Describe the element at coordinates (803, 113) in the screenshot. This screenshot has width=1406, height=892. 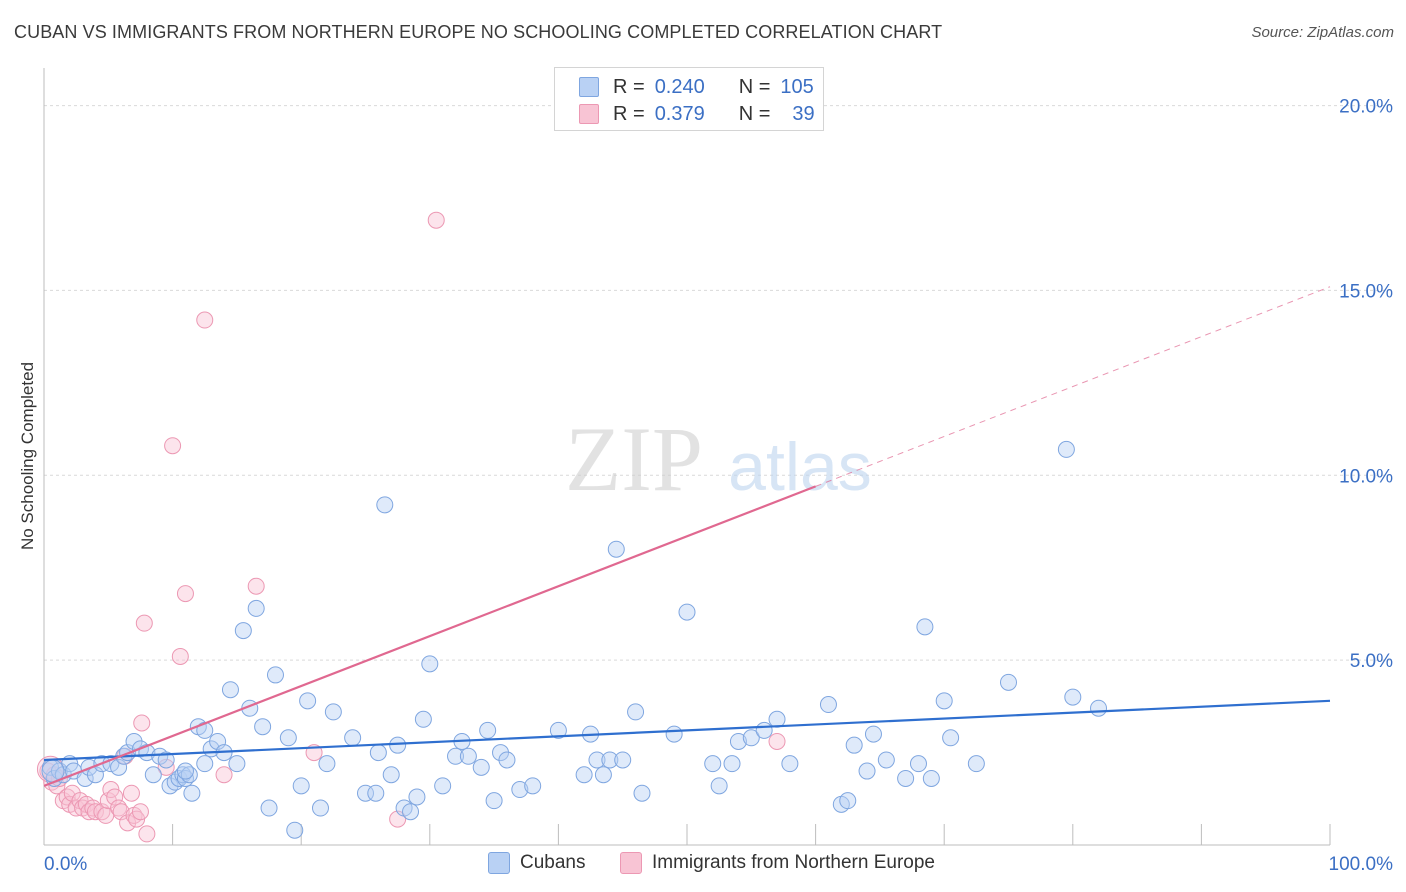
I see `legend-n-value: 39` at that location.